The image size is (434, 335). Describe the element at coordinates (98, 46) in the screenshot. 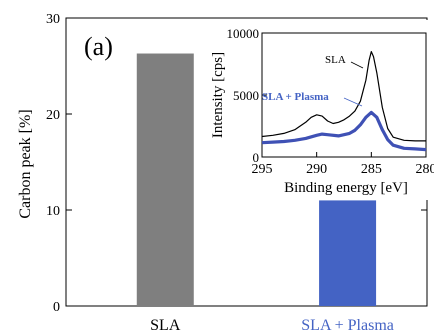

I see `panel-label: (a)` at that location.